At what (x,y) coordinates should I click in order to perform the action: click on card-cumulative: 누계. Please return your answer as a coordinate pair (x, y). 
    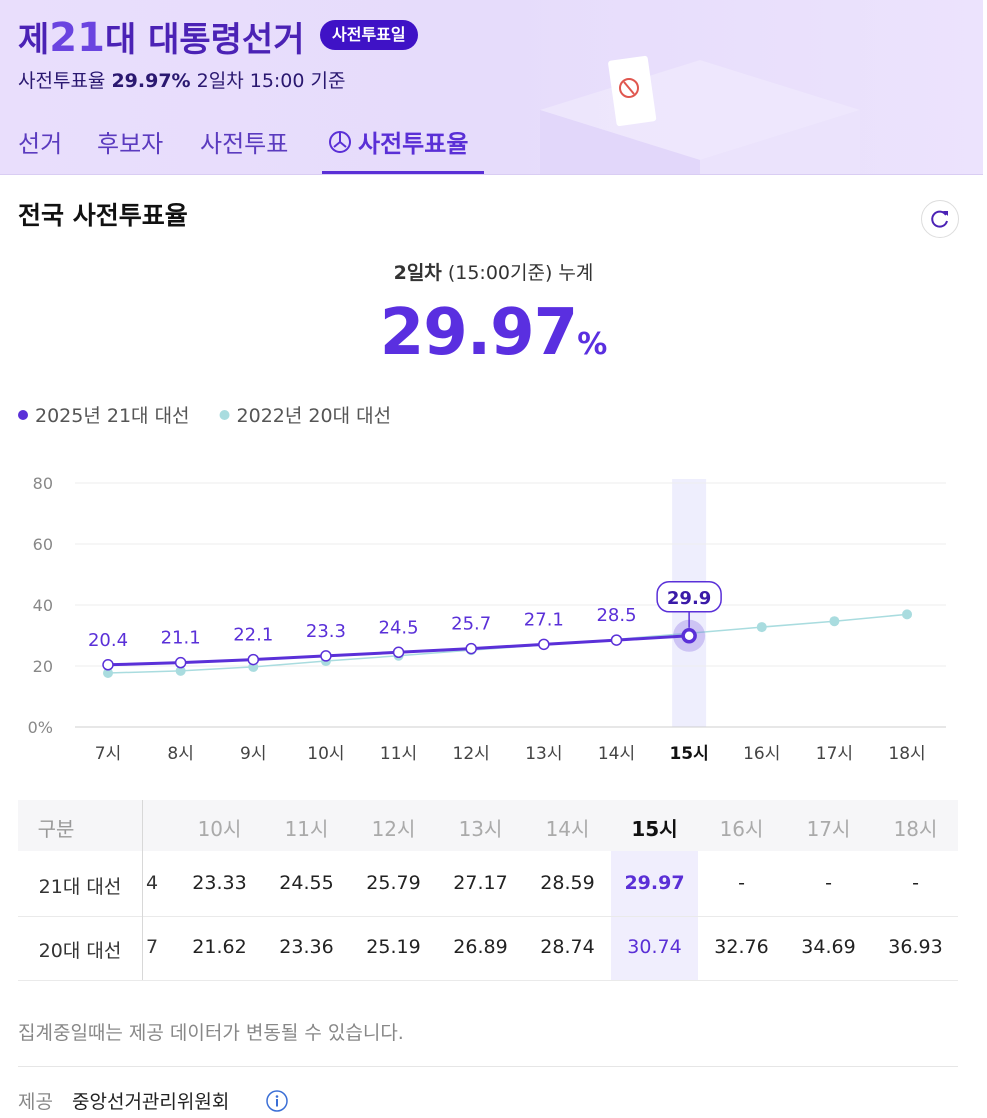
    Looking at the image, I should click on (576, 273).